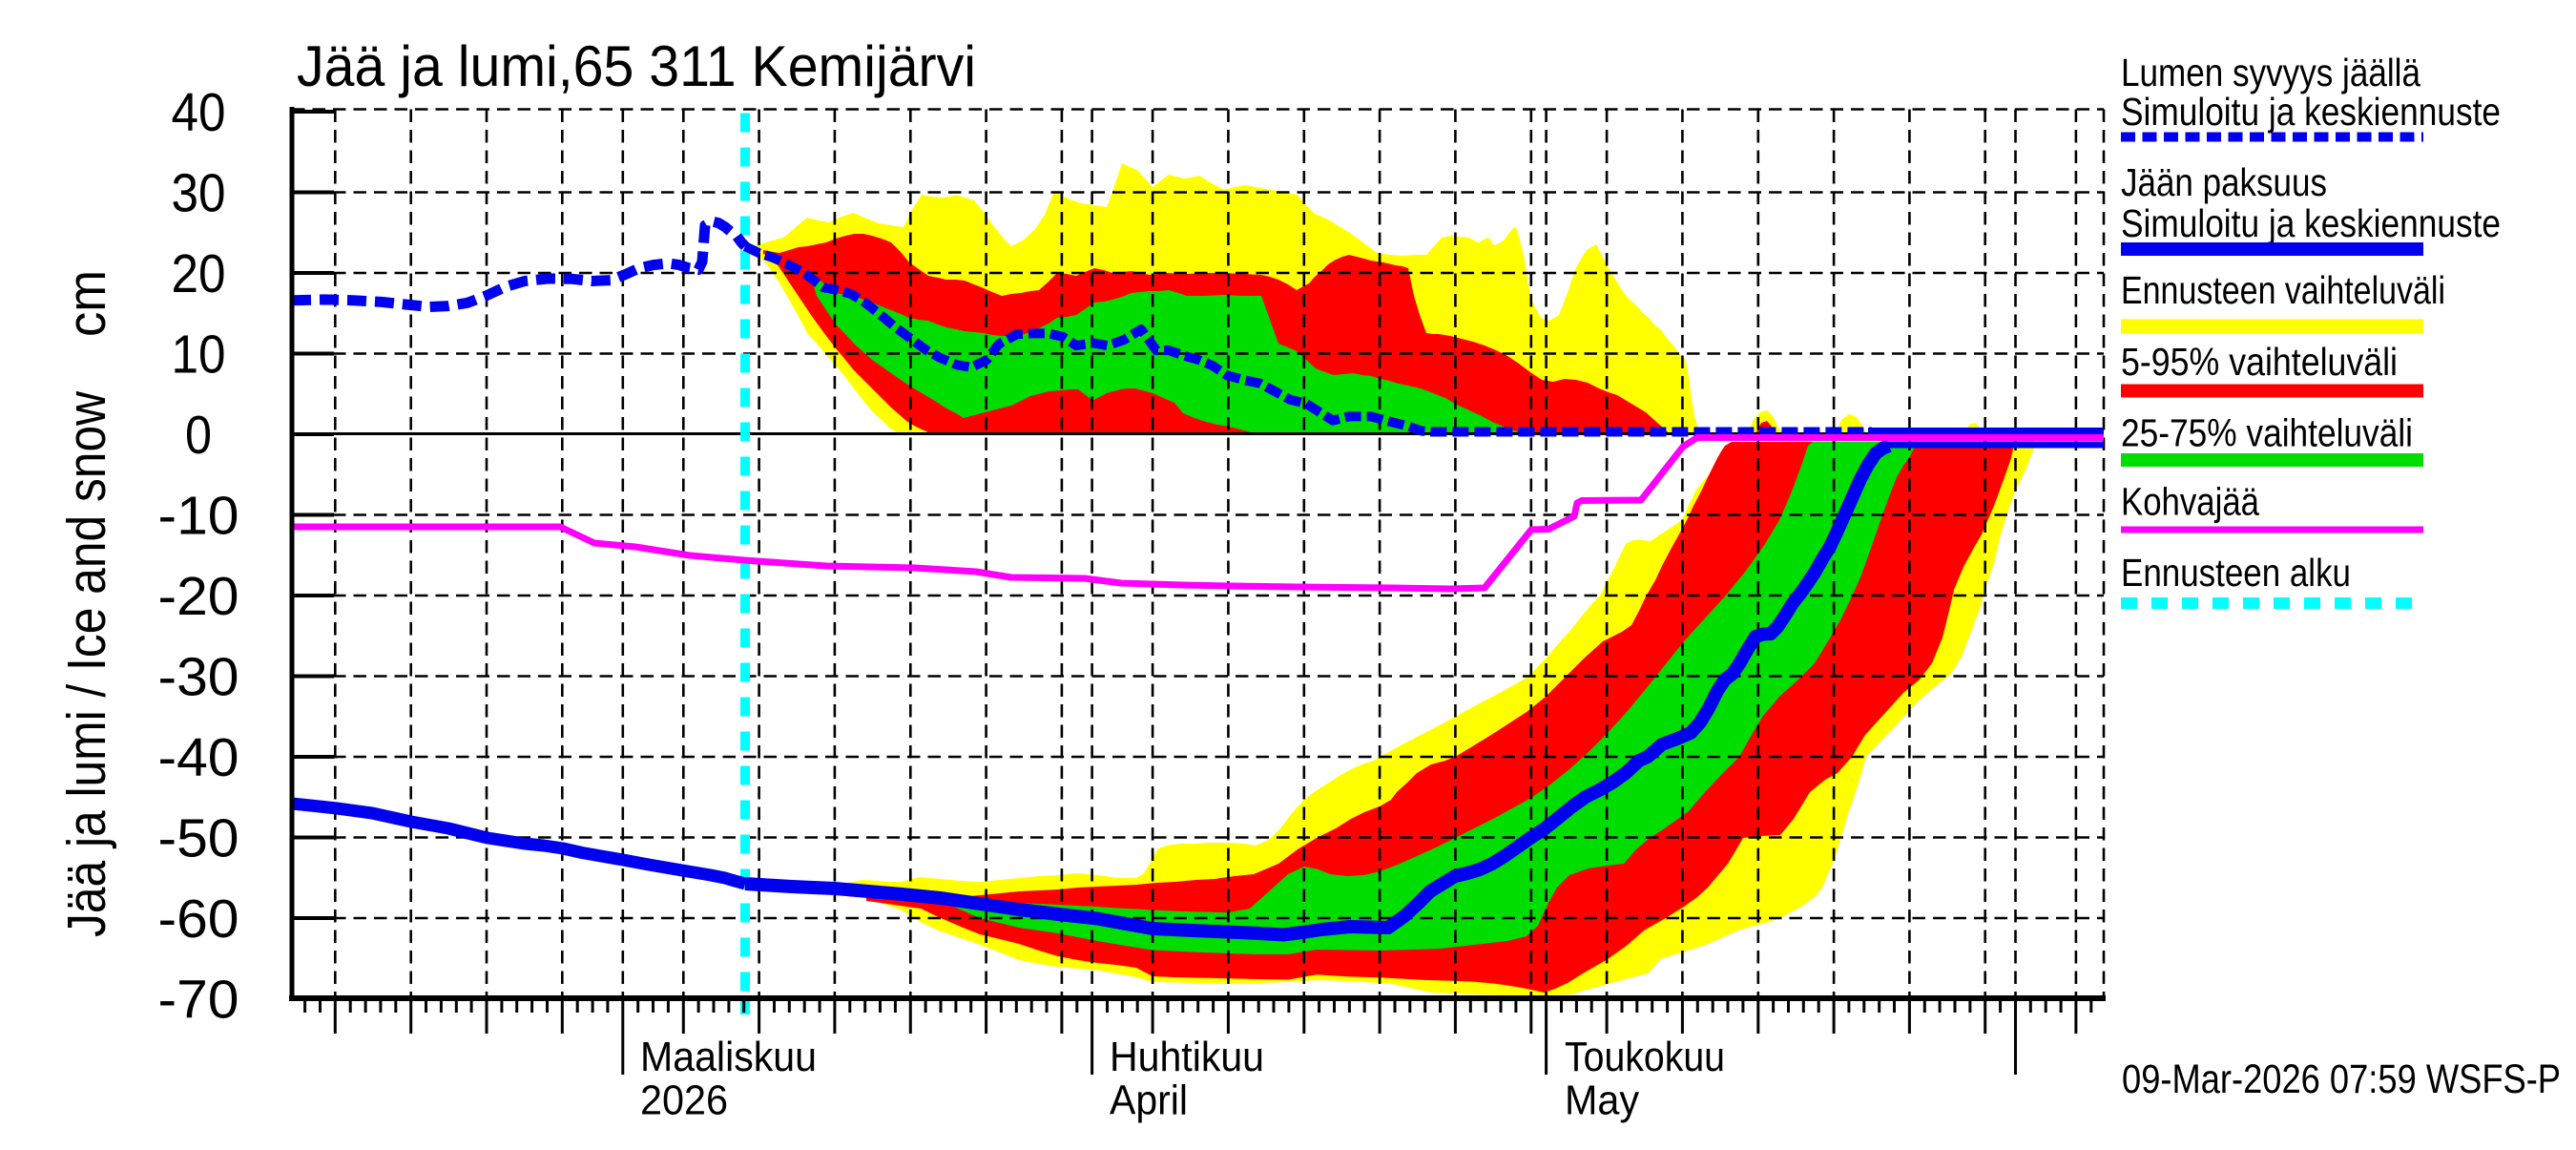  What do you see at coordinates (728, 1057) in the screenshot?
I see `svg-text: Maaliskuu` at bounding box center [728, 1057].